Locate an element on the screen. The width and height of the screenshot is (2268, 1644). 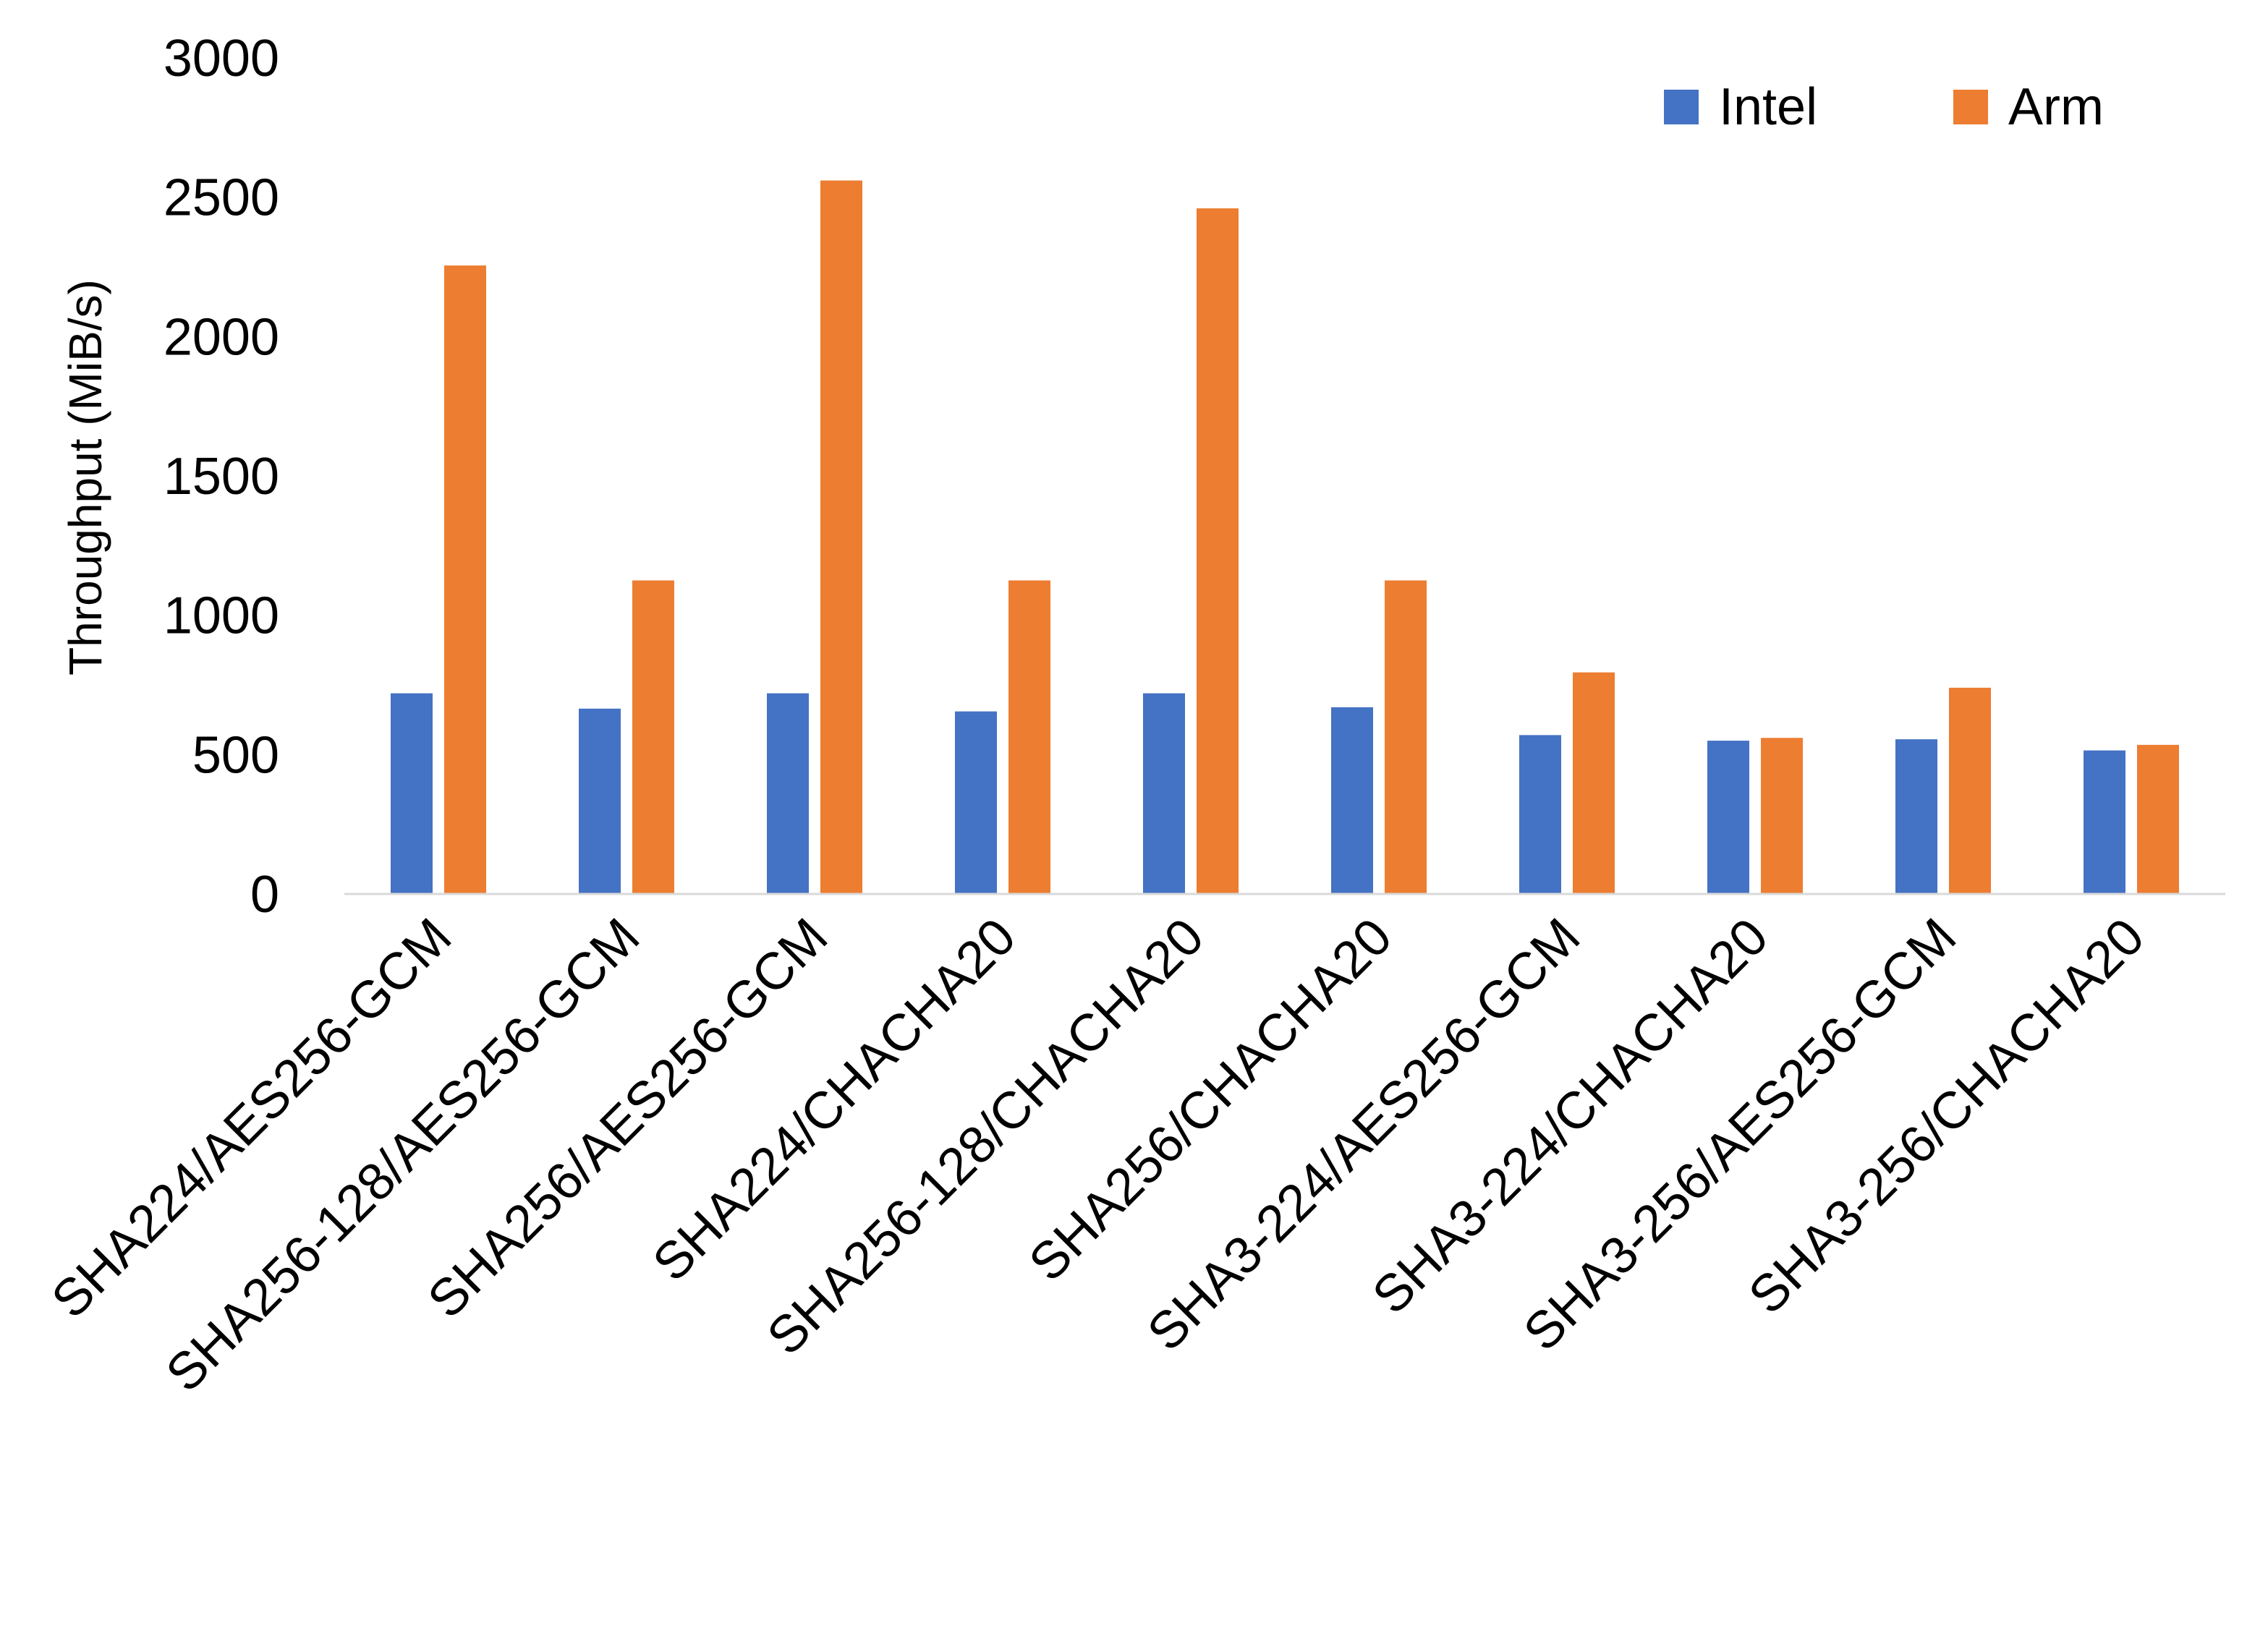
y-tick-label: 1500 is located at coordinates (221, 477).